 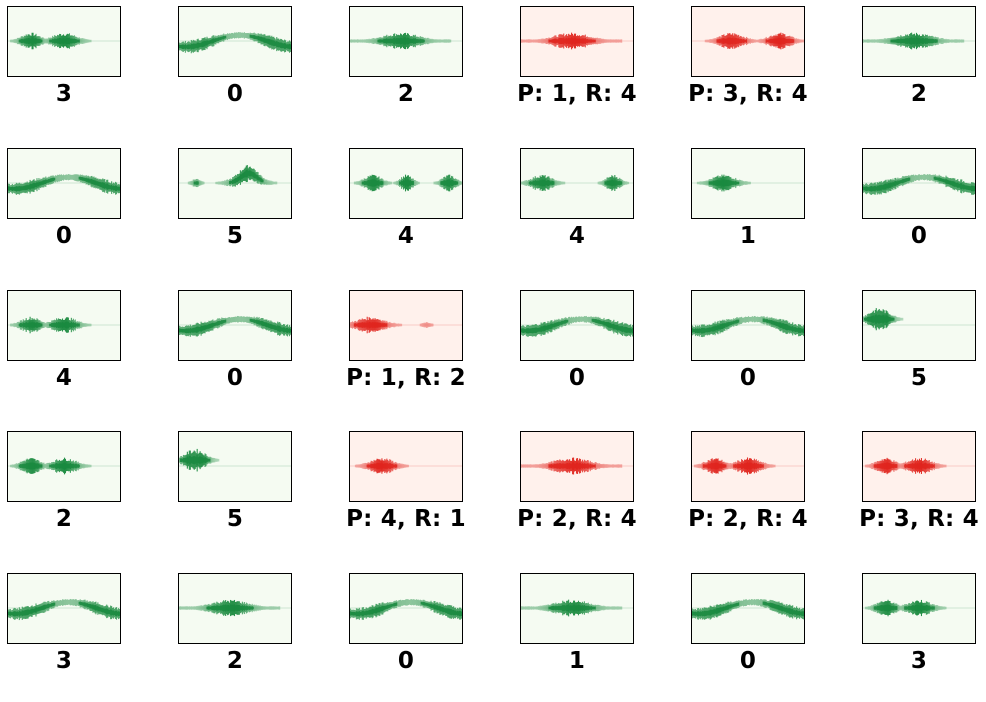 I want to click on spectrogram-cell: P: 4, R: 1, so click(x=427, y=492).